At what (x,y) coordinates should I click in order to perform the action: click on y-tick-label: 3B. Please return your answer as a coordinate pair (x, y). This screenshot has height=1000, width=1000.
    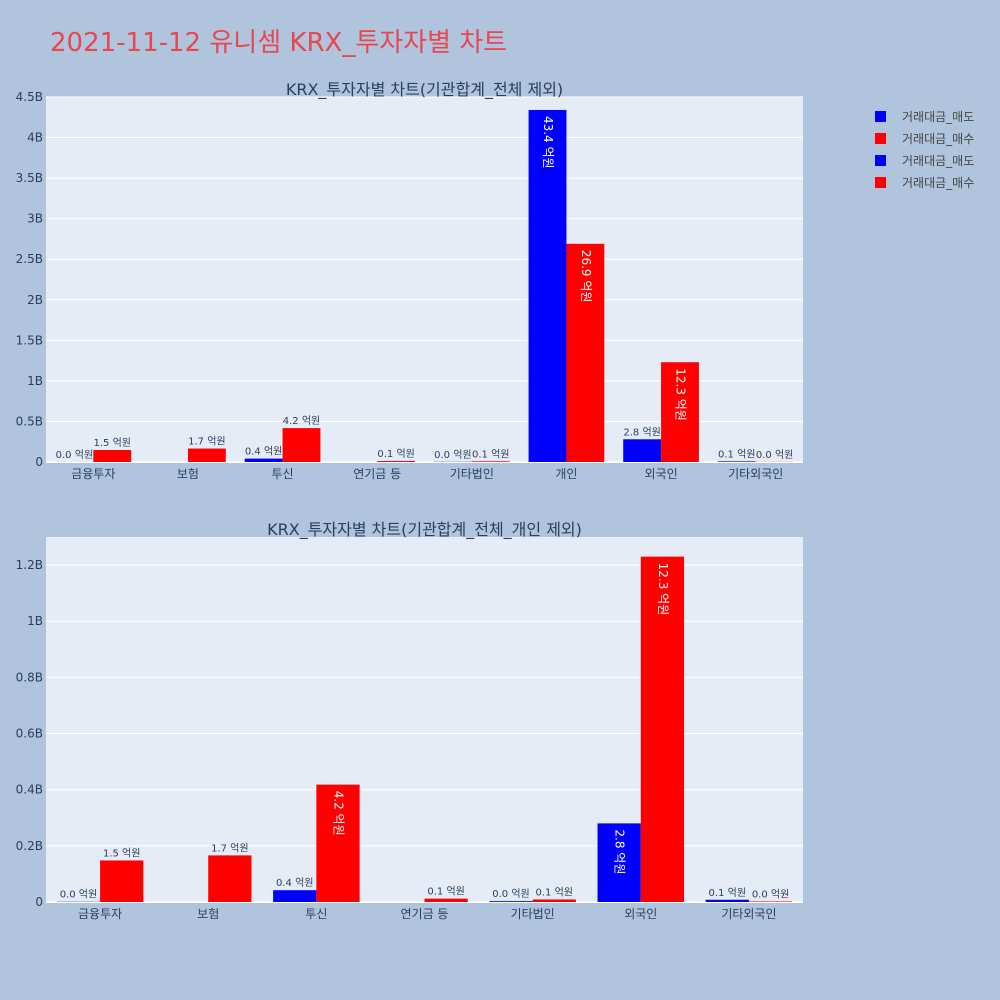
    Looking at the image, I should click on (35, 219).